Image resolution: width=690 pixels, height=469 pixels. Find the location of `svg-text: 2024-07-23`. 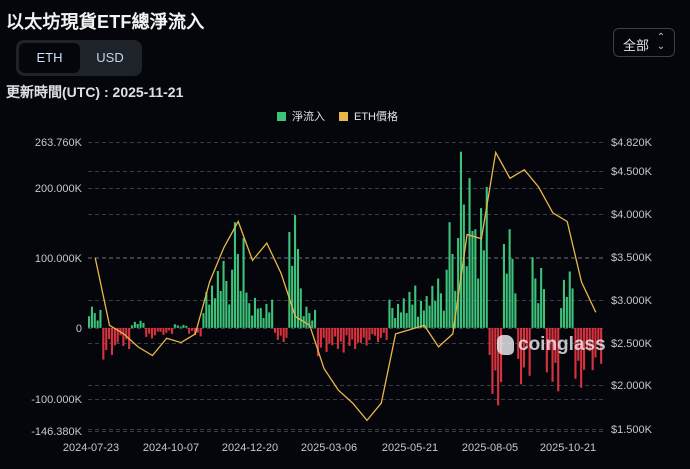

svg-text: 2024-07-23 is located at coordinates (91, 448).